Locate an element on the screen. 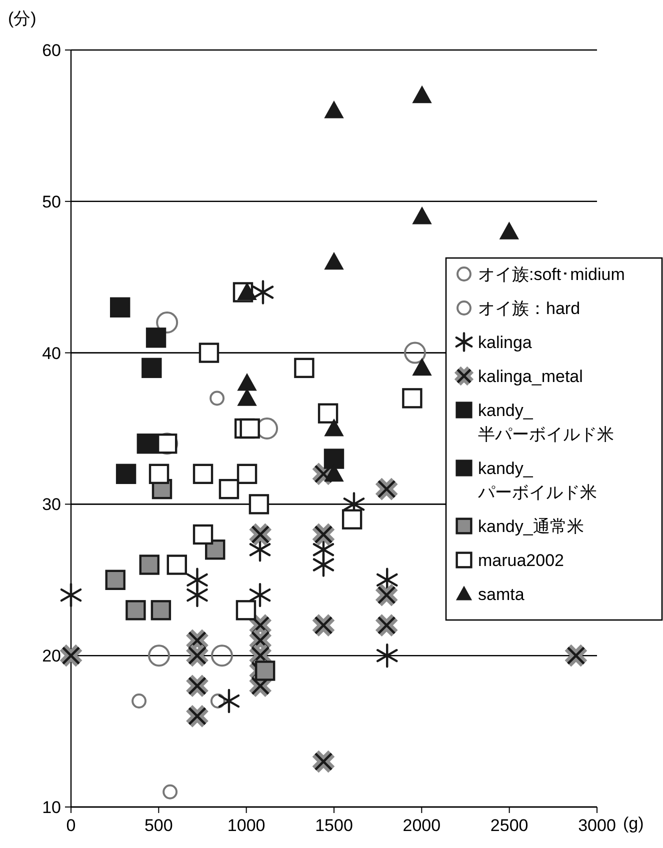 This screenshot has width=663, height=848. x-tick-label: 2500 is located at coordinates (509, 825).